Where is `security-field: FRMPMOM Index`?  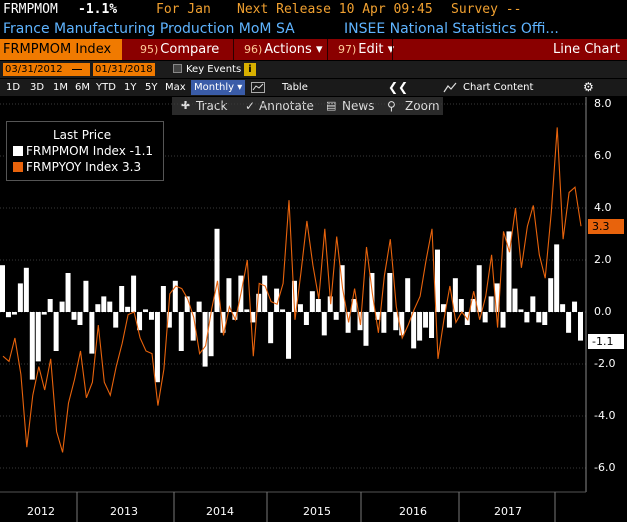
security-field: FRMPMOM Index is located at coordinates (61, 49).